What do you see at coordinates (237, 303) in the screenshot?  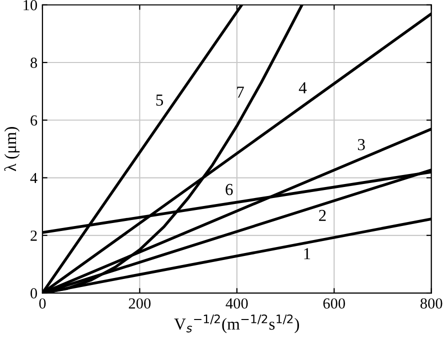 I see `x-tick-label: 400` at bounding box center [237, 303].